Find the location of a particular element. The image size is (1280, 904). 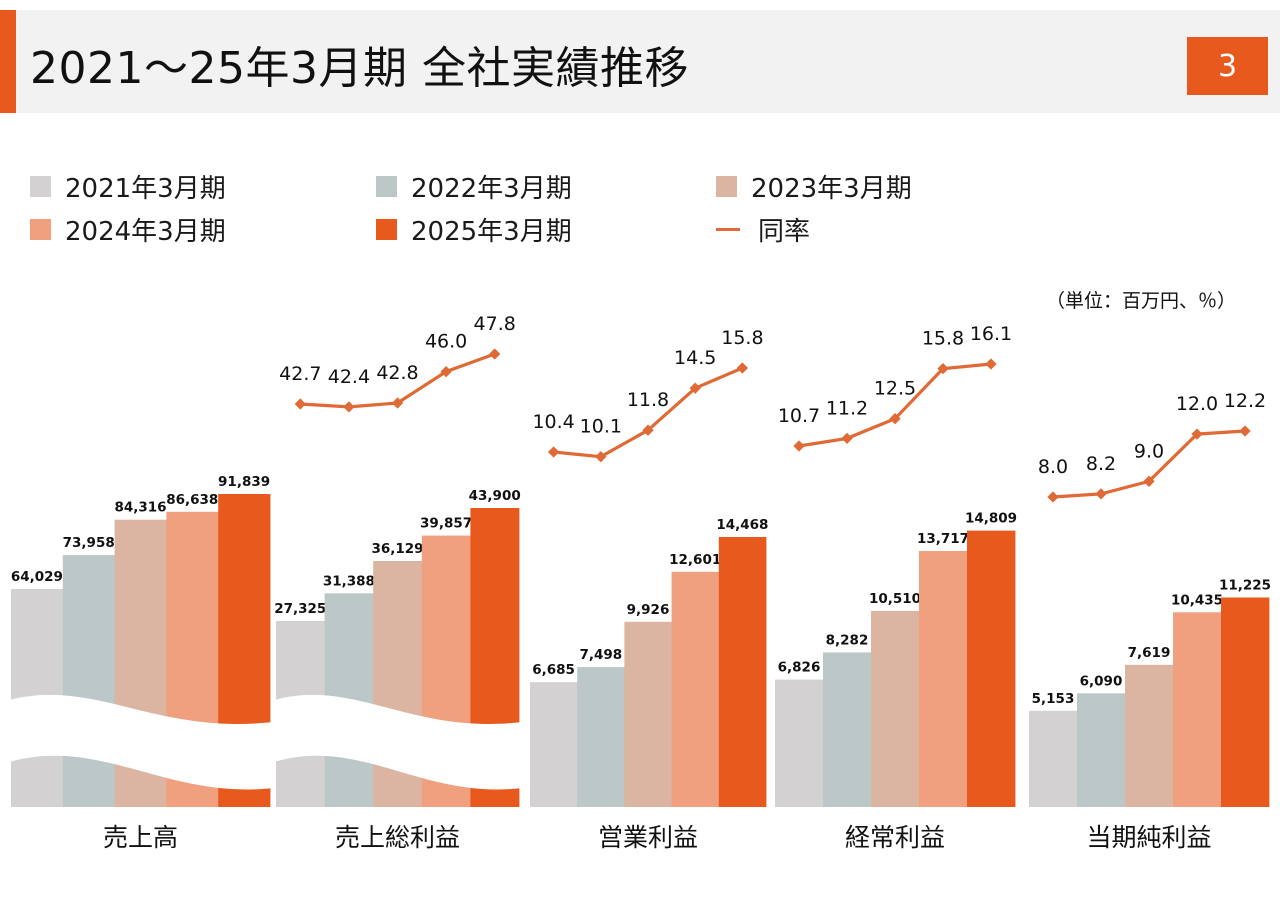

rate-value-label: 9.0 is located at coordinates (1149, 451).